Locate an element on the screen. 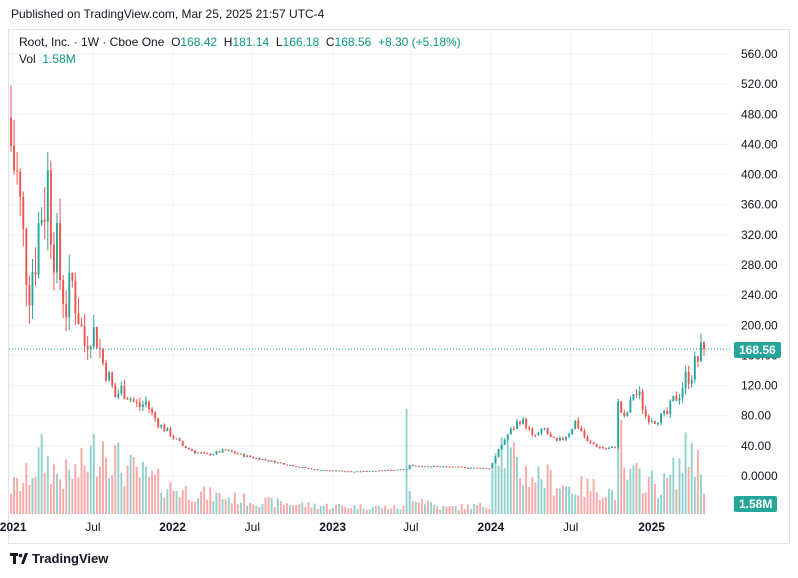 This screenshot has width=798, height=578. volume-label: Vol is located at coordinates (27, 59).